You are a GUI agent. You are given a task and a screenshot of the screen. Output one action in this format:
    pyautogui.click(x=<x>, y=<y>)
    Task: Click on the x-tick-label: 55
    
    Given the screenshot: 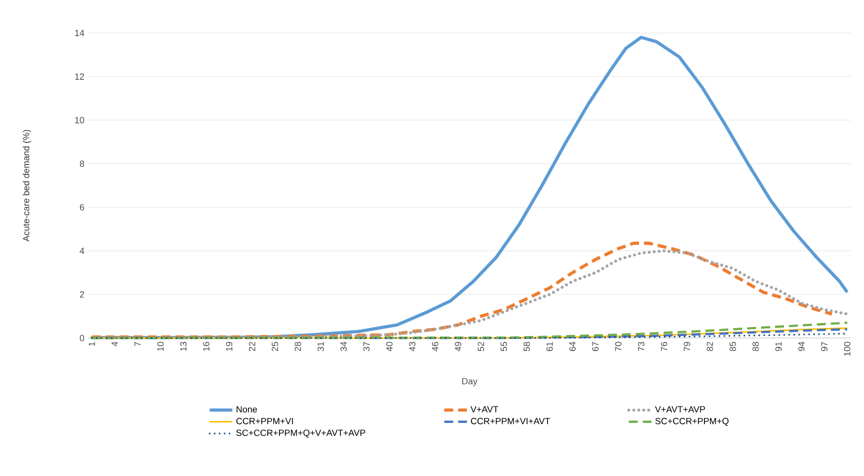 What is the action you would take?
    pyautogui.click(x=503, y=347)
    